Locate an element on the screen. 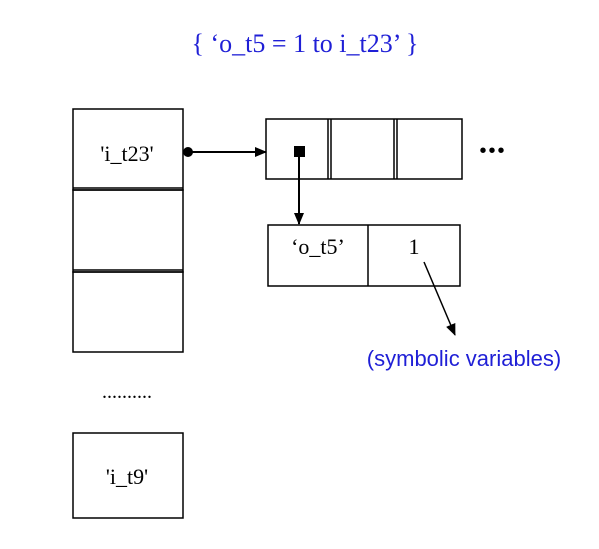 This screenshot has height=549, width=599. hash-cell-label: 'i_t23' is located at coordinates (126, 153).